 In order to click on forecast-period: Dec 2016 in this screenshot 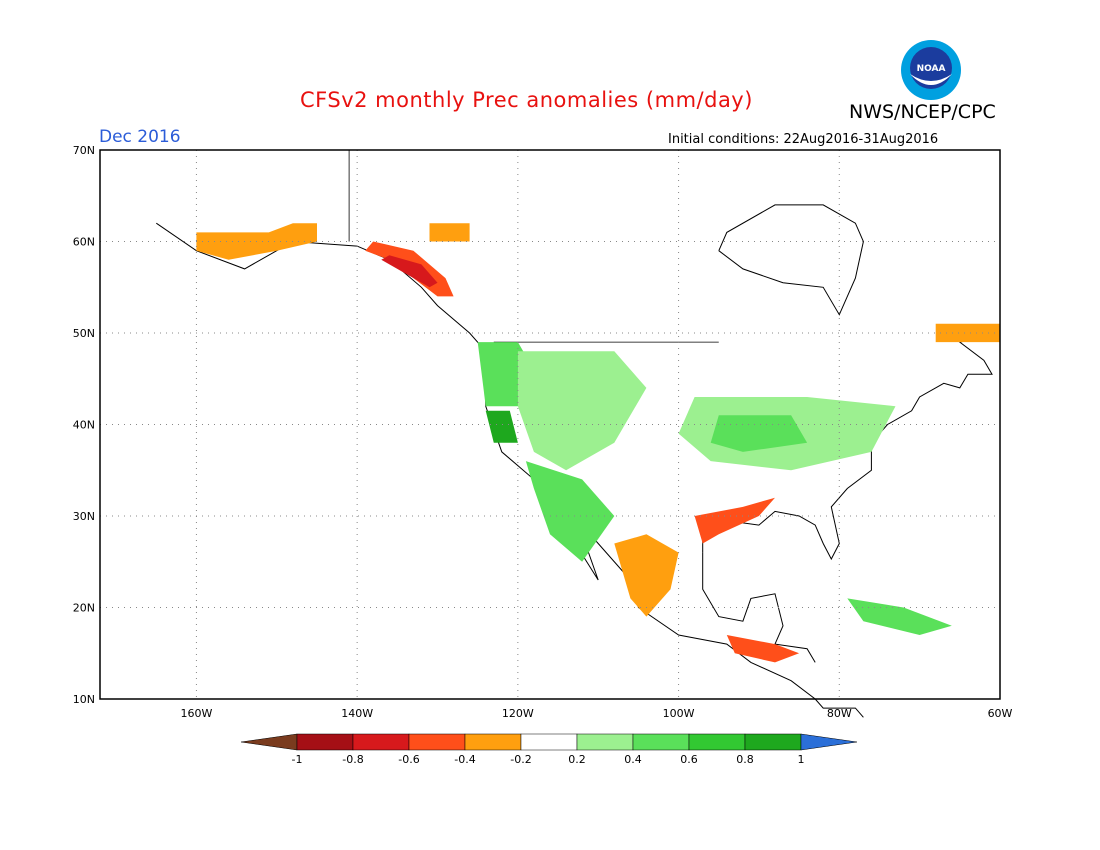, I will do `click(140, 137)`.